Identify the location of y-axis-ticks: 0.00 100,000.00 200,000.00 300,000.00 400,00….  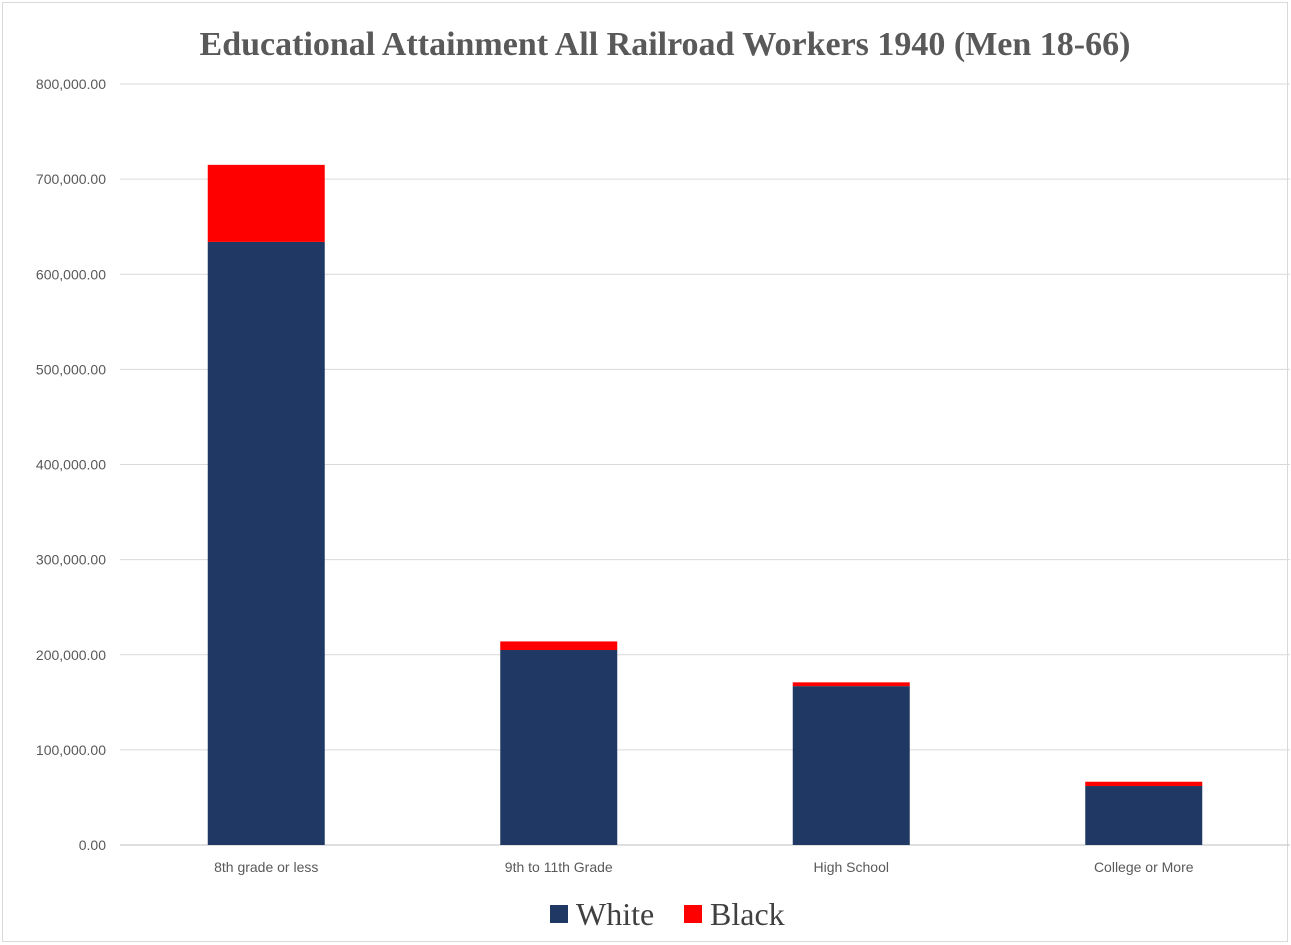
(71, 464).